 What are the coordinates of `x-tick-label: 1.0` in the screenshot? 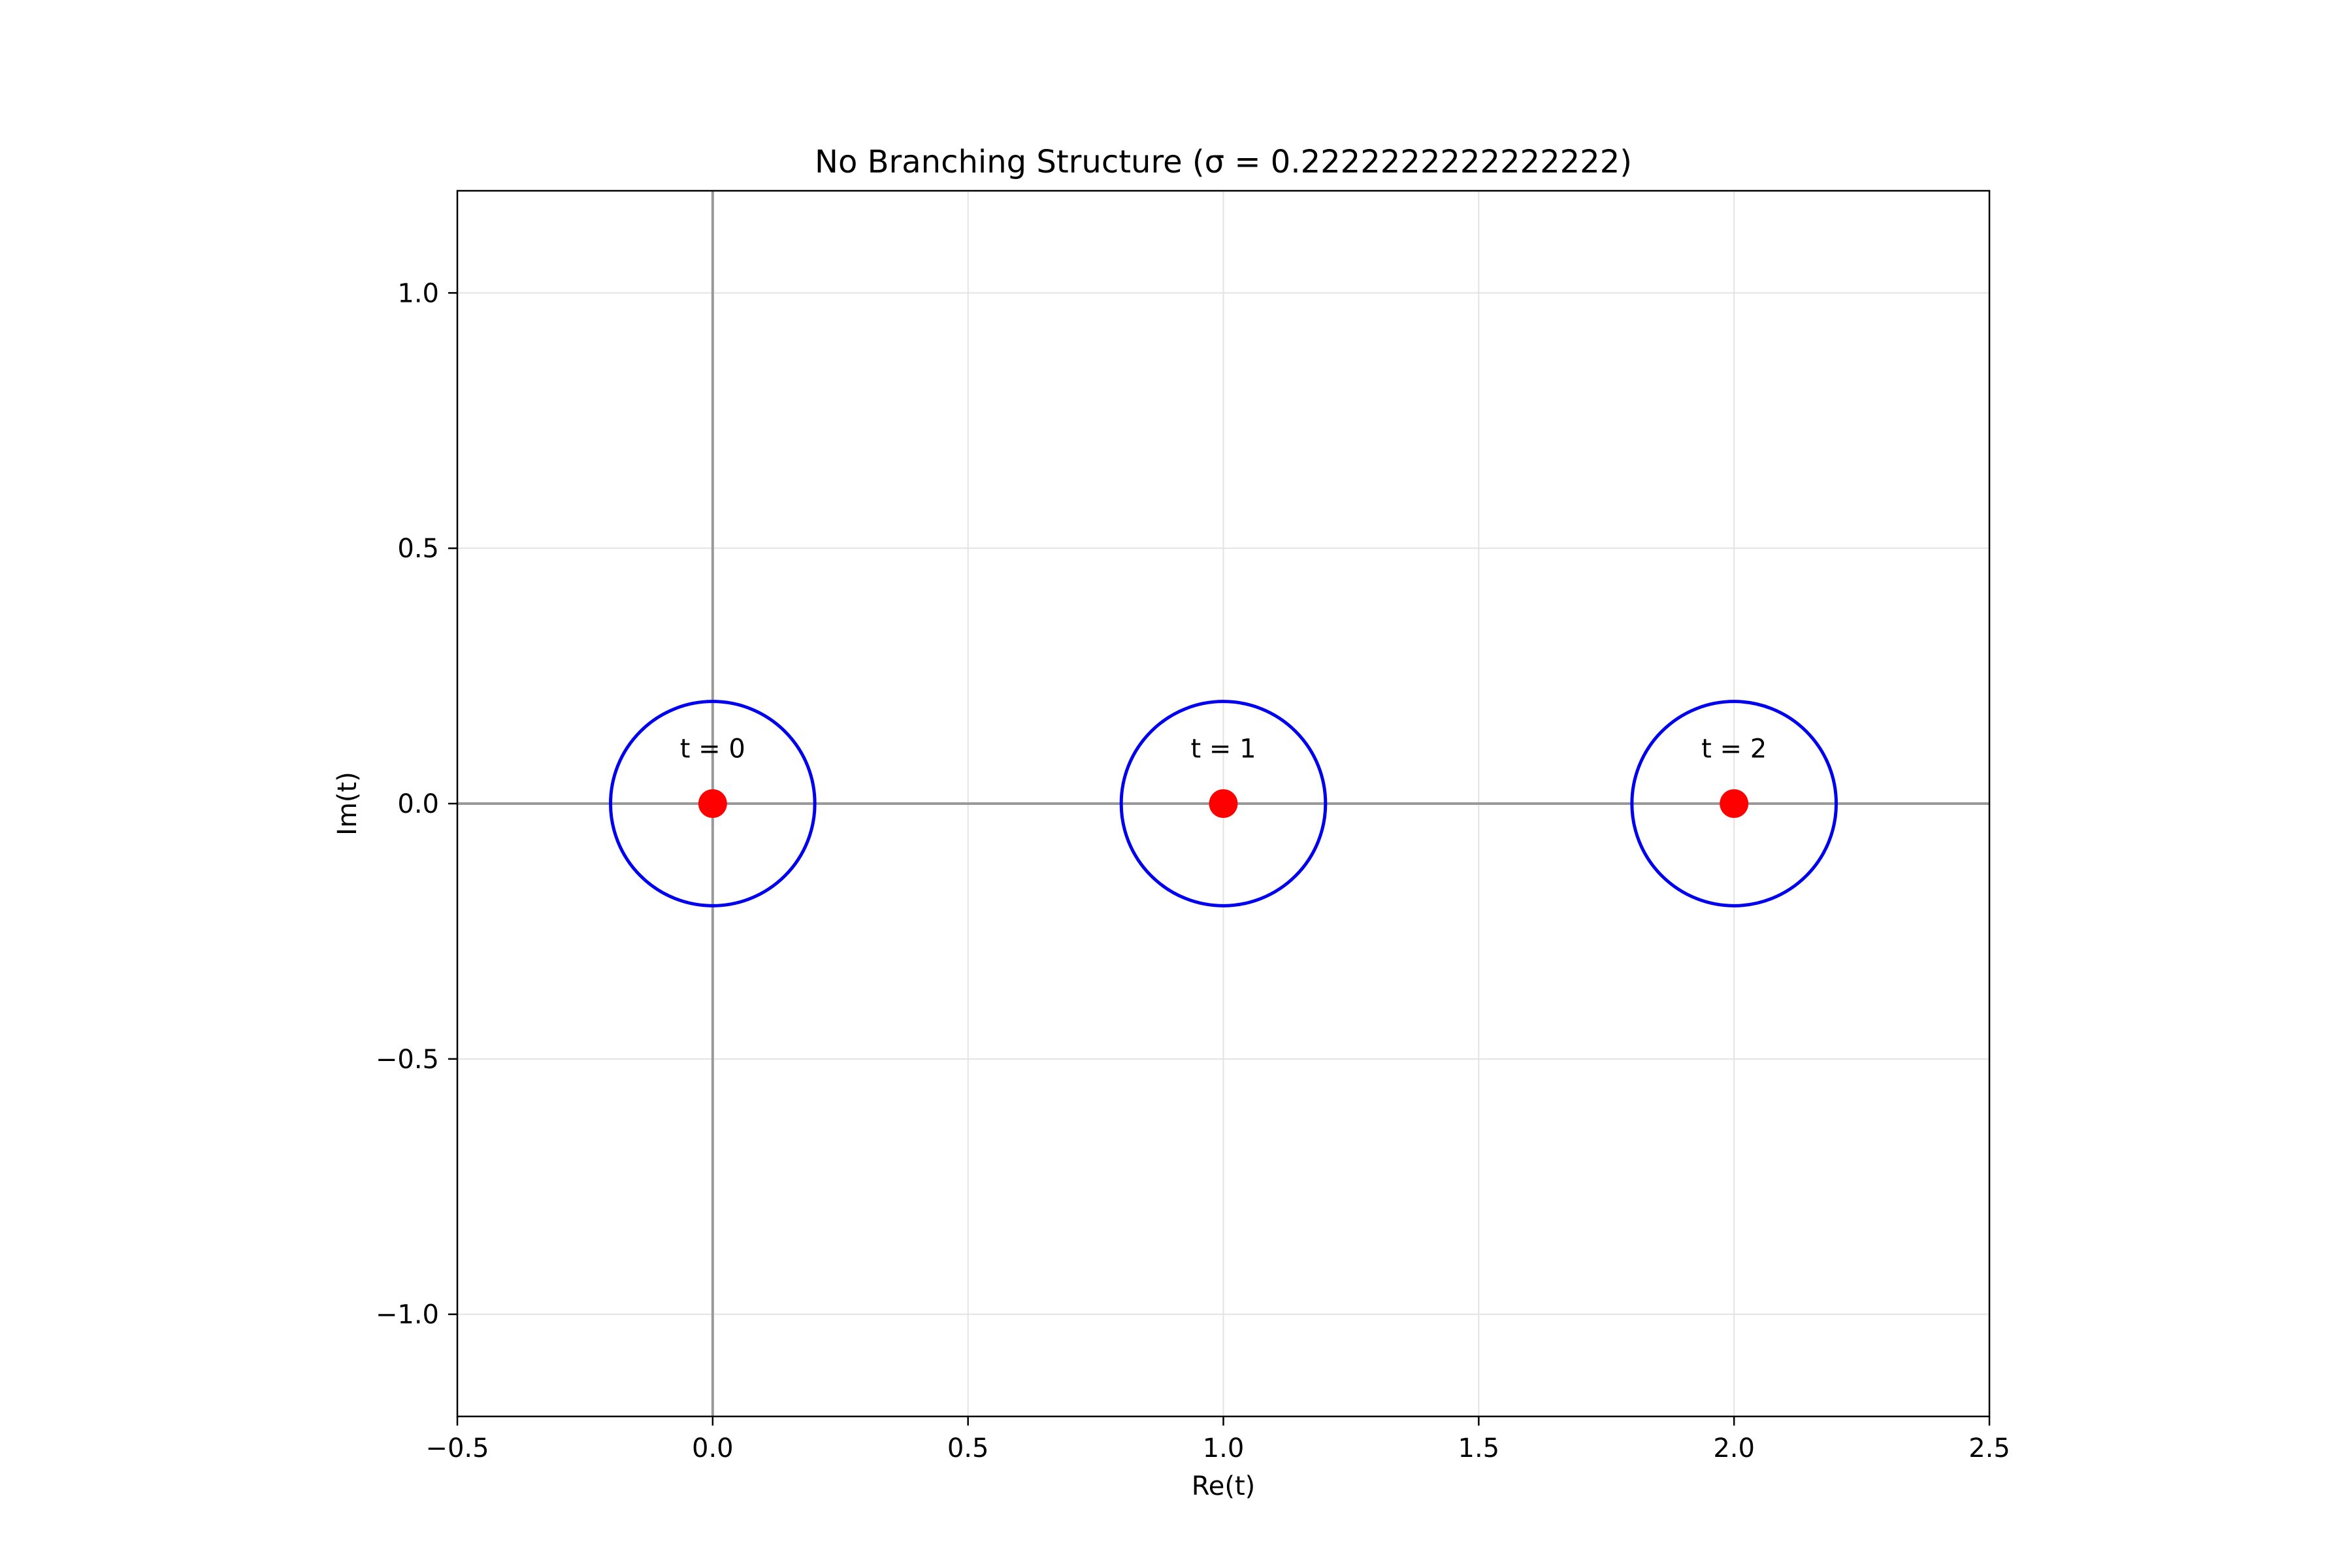 It's located at (1224, 1448).